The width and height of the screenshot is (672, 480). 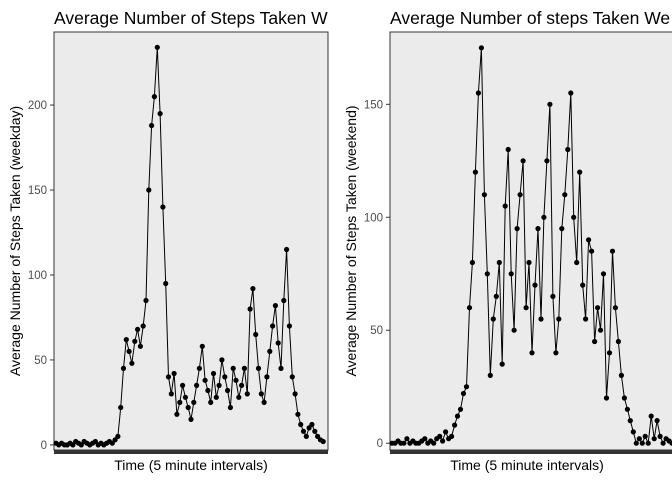 What do you see at coordinates (15, 241) in the screenshot?
I see `y-axis-label: Average Number of Steps Taken (weekday)` at bounding box center [15, 241].